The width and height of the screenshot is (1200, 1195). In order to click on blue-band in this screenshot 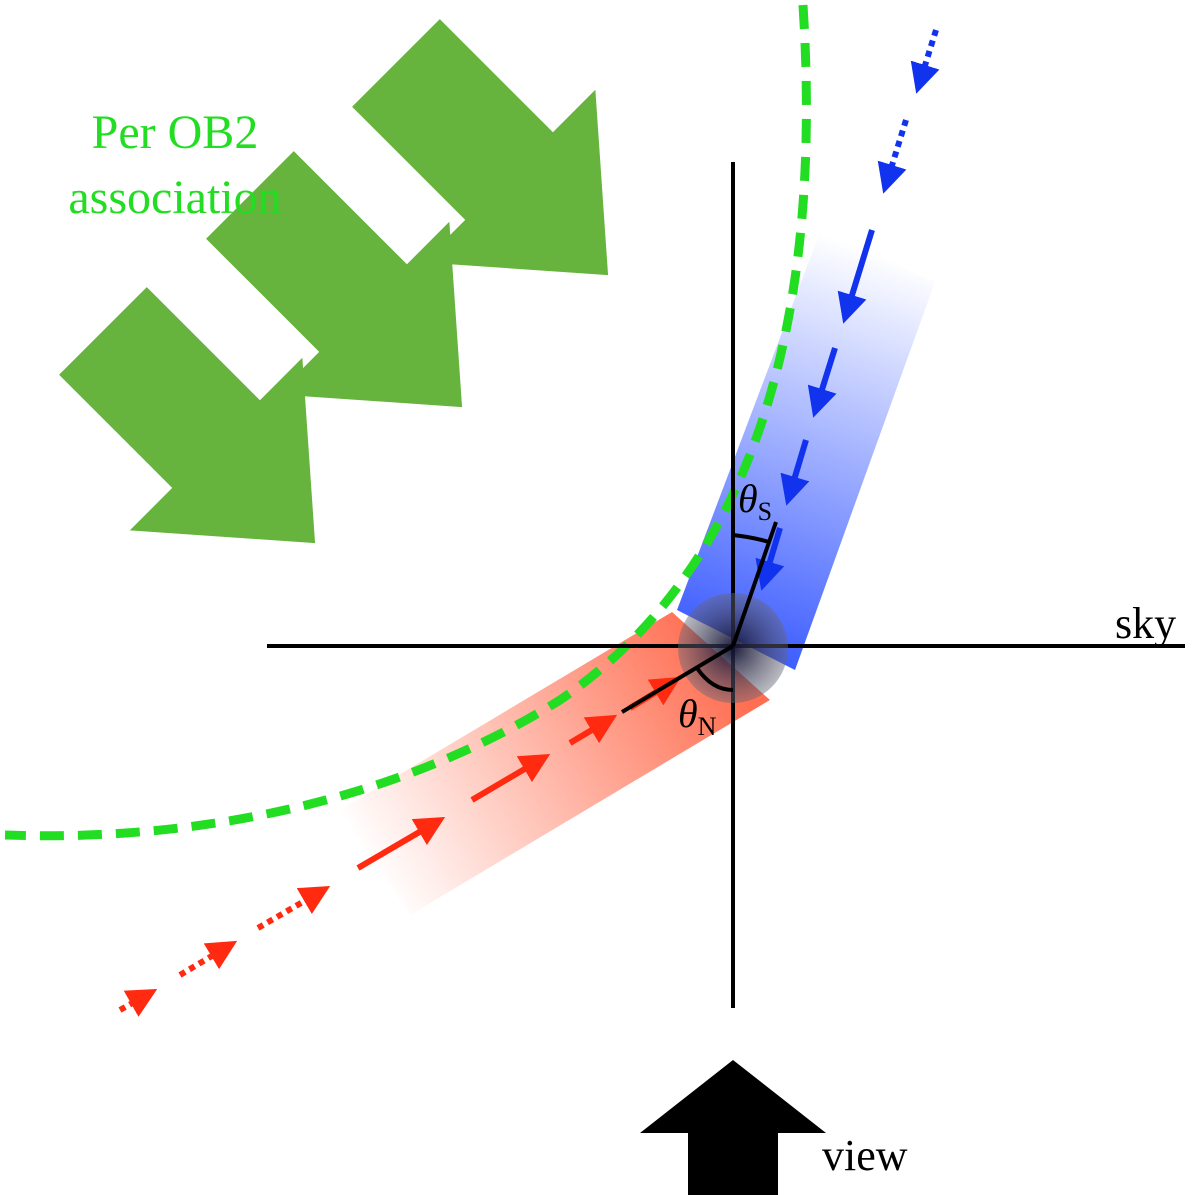, I will do `click(806, 451)`.